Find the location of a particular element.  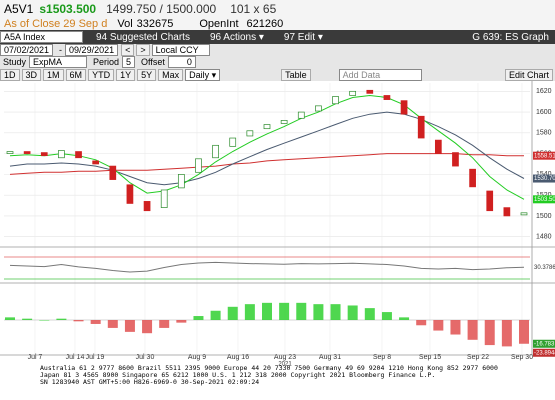

study-label: Study is located at coordinates (15, 62).